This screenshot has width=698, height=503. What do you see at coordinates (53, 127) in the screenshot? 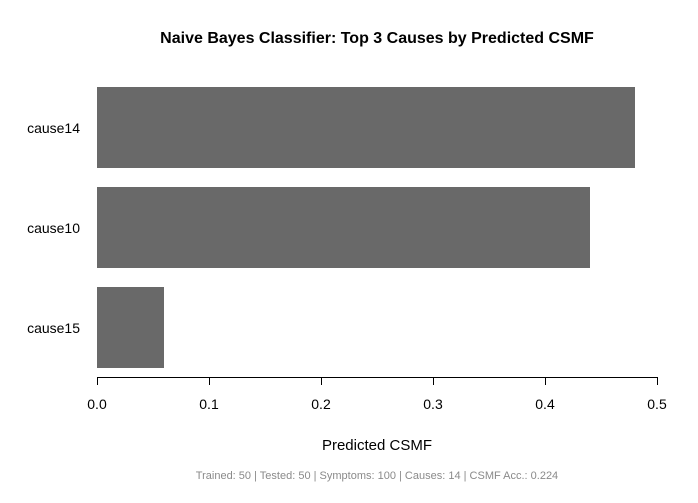
I see `y-axis-label-cause14: cause14` at bounding box center [53, 127].